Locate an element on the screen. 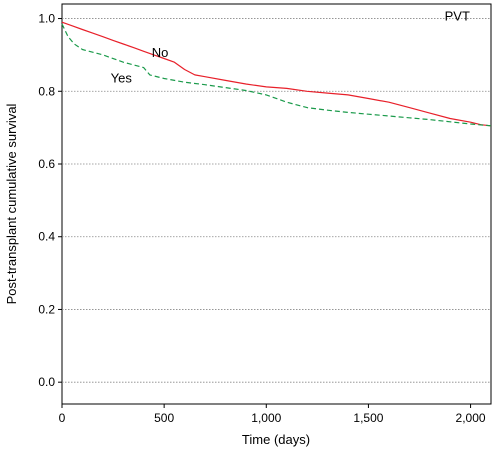 This screenshot has height=455, width=495. y-axis-ticks: 0.0 0.2 0.4 0.6 0.8 1.0 is located at coordinates (50, 200).